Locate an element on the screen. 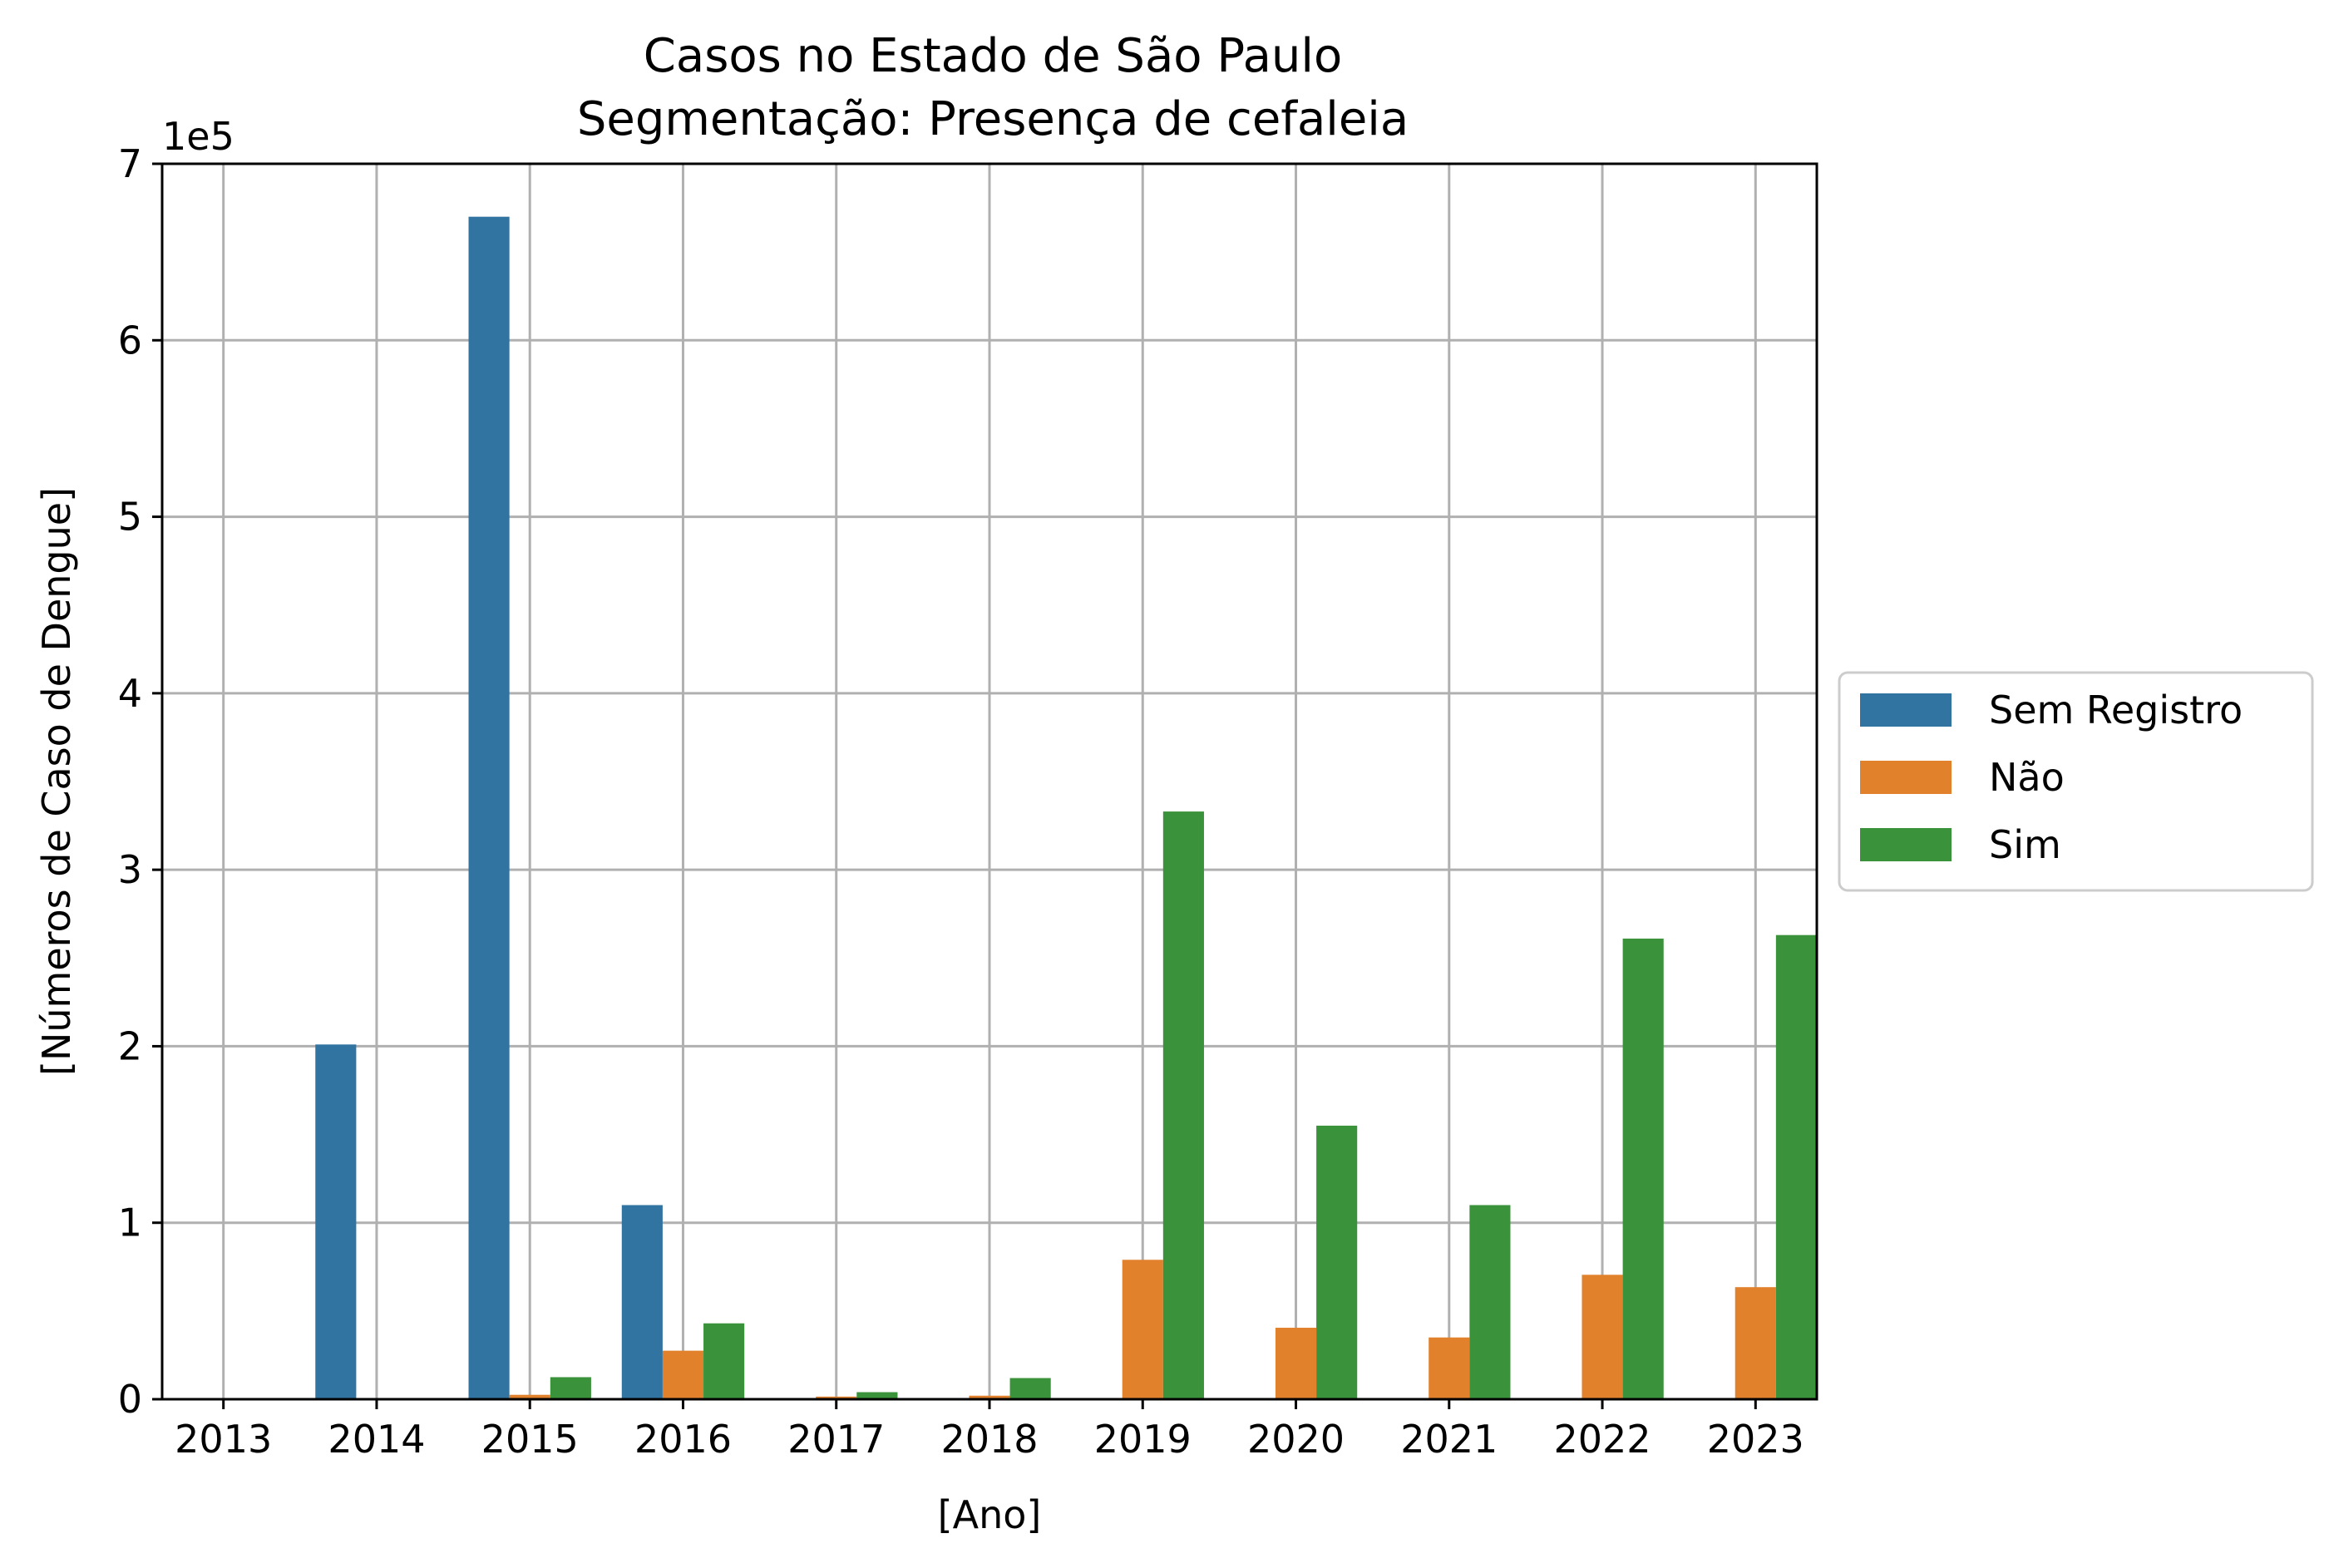 This screenshot has height=1568, width=2339. y-tick-label: 5 is located at coordinates (130, 517).